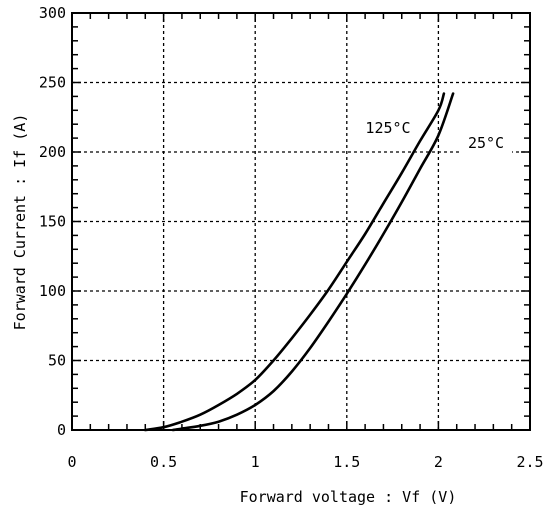  Describe the element at coordinates (348, 497) in the screenshot. I see `x-axis-title: Forward voltage : Vf (V)` at that location.